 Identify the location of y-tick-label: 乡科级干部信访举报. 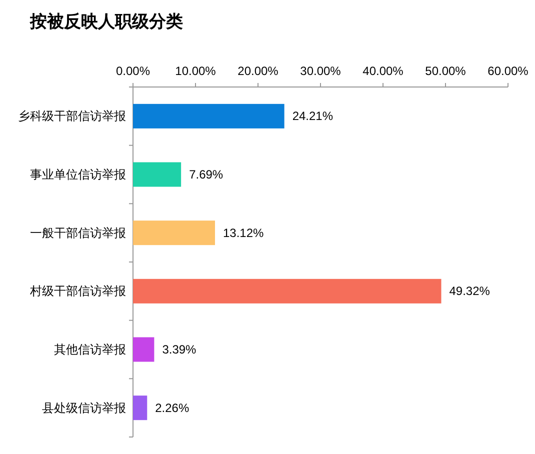
(72, 116).